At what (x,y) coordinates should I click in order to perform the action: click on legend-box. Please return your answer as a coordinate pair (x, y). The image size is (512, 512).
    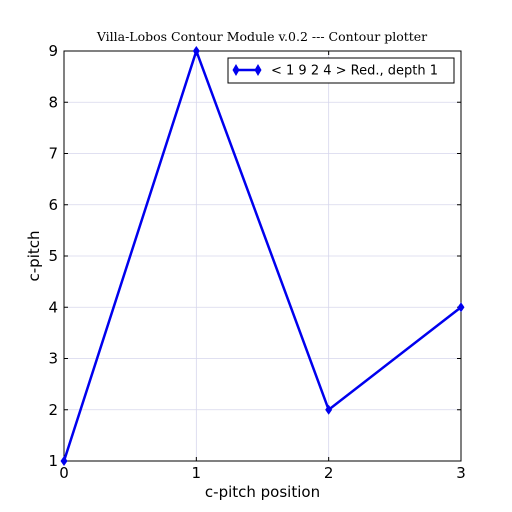
    Looking at the image, I should click on (341, 70).